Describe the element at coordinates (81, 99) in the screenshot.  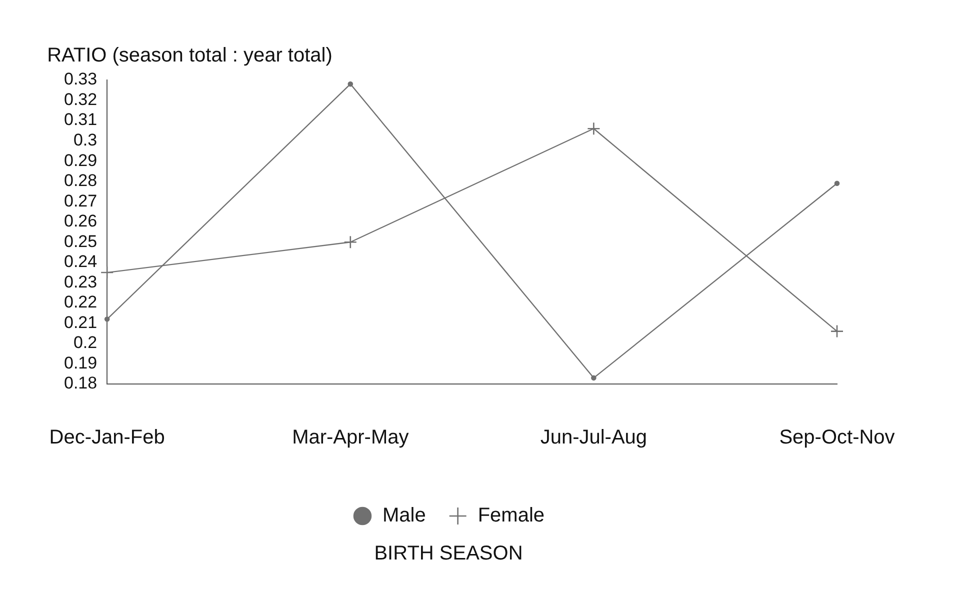
I see `y-tick-label: 0.32` at that location.